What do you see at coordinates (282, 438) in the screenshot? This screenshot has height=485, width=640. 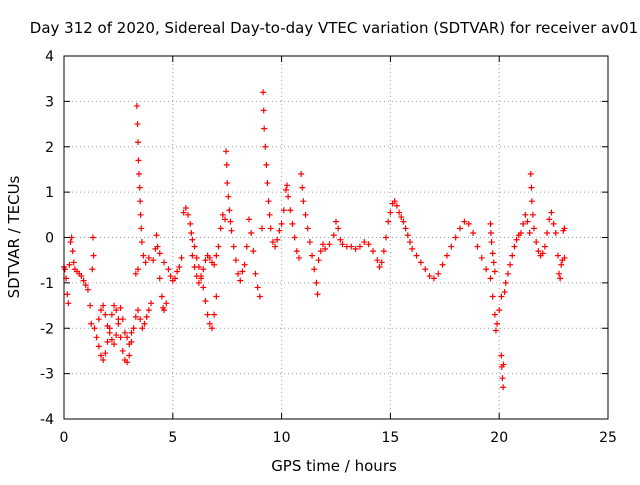 I see `x-tick-label: 10` at bounding box center [282, 438].